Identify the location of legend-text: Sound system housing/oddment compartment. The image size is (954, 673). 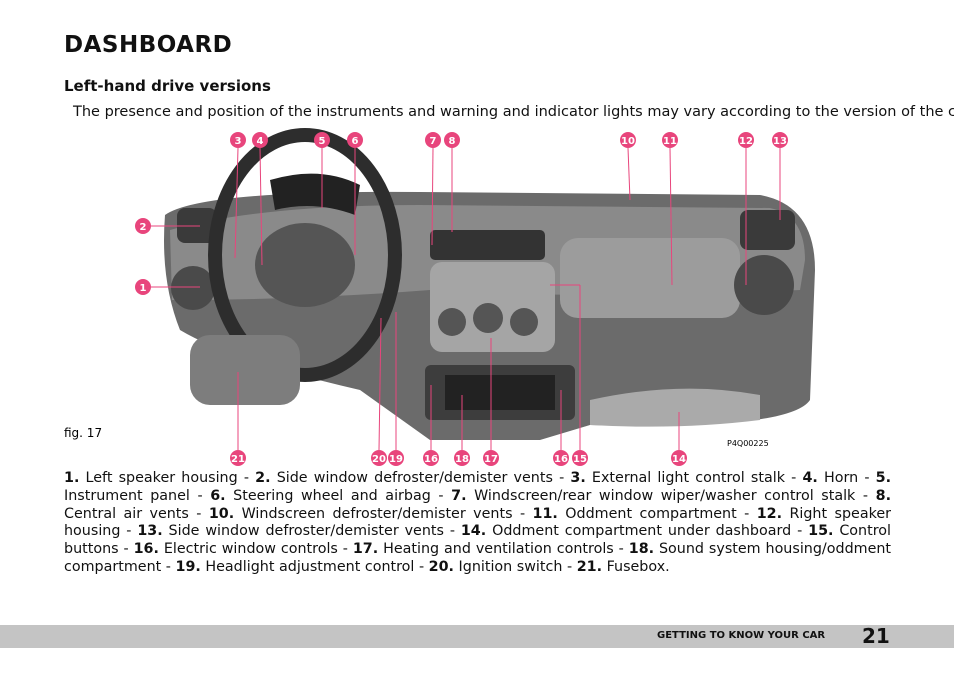
(478, 558).